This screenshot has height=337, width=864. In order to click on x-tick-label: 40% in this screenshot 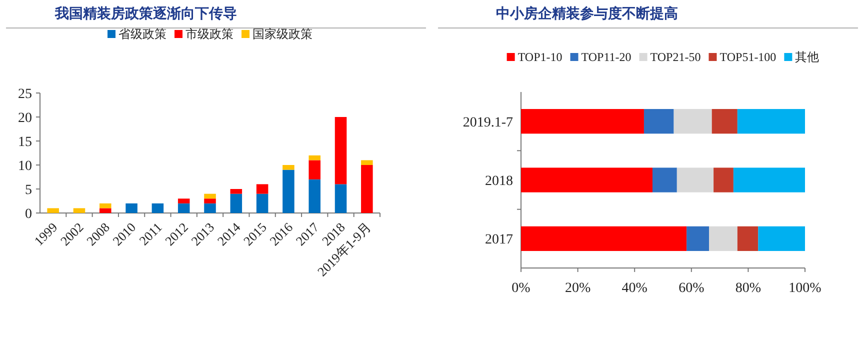, I will do `click(635, 288)`.